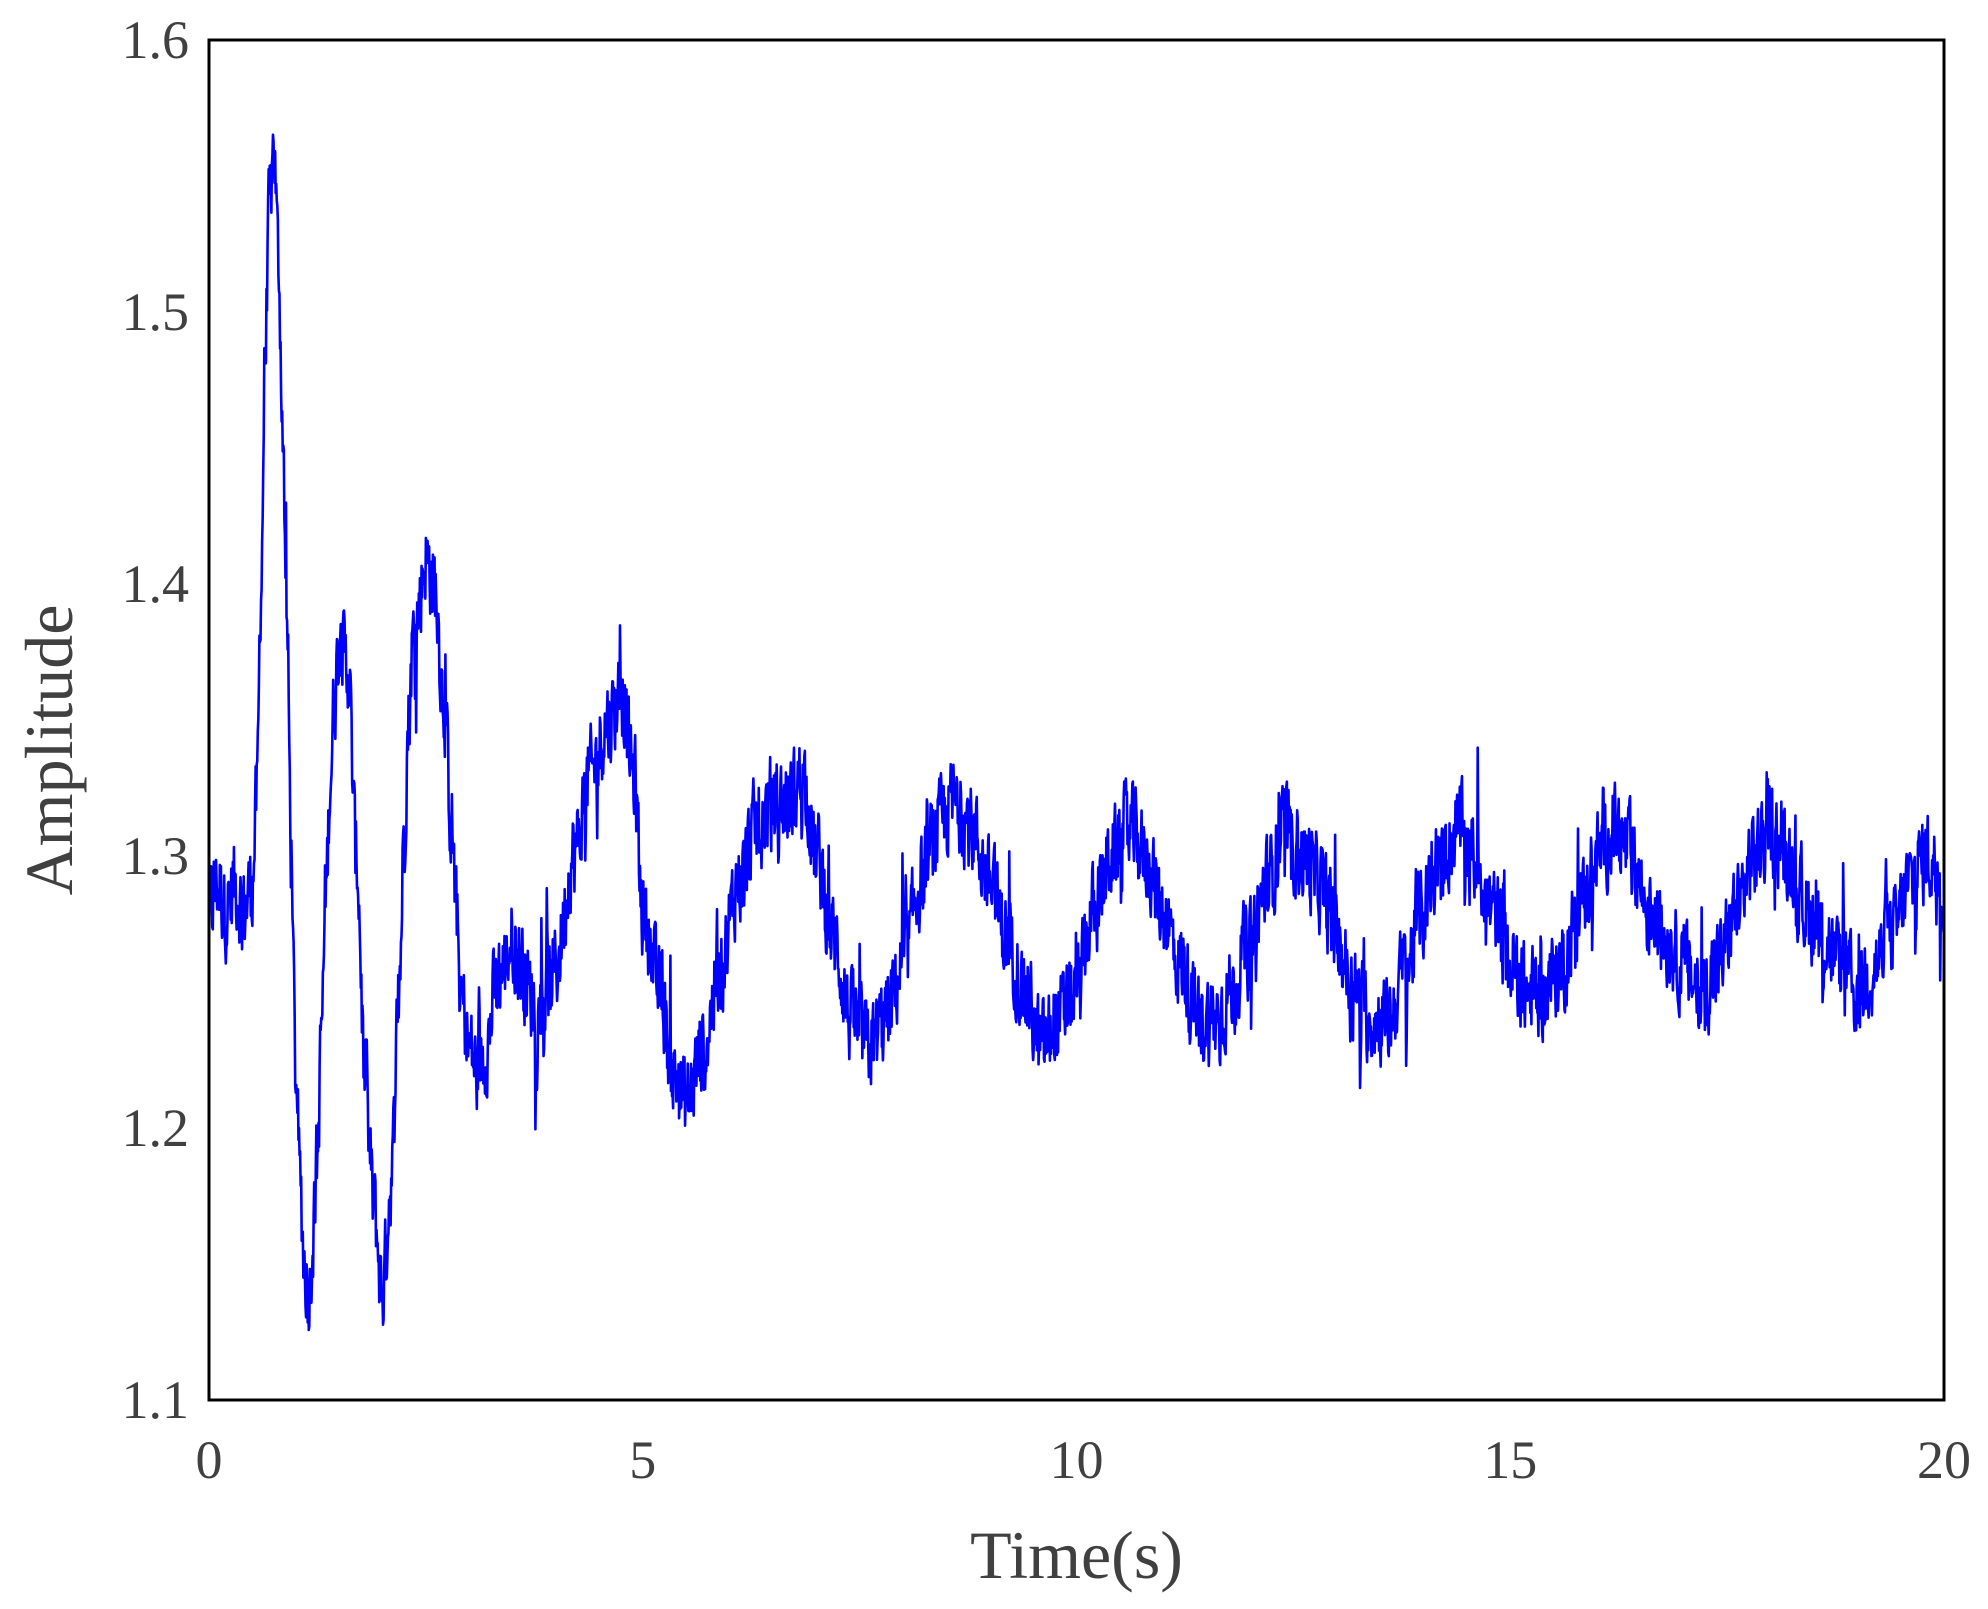  I want to click on y-axis-title: Amplitude, so click(49, 750).